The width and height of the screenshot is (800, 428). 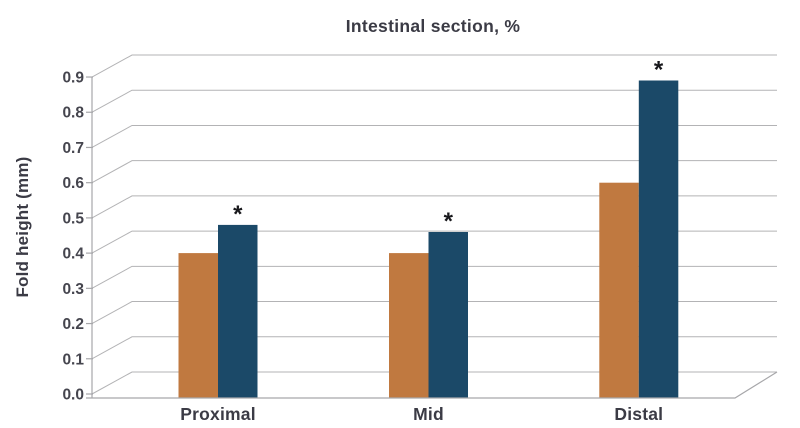 What do you see at coordinates (73, 324) in the screenshot?
I see `y-tick-label: 0.2` at bounding box center [73, 324].